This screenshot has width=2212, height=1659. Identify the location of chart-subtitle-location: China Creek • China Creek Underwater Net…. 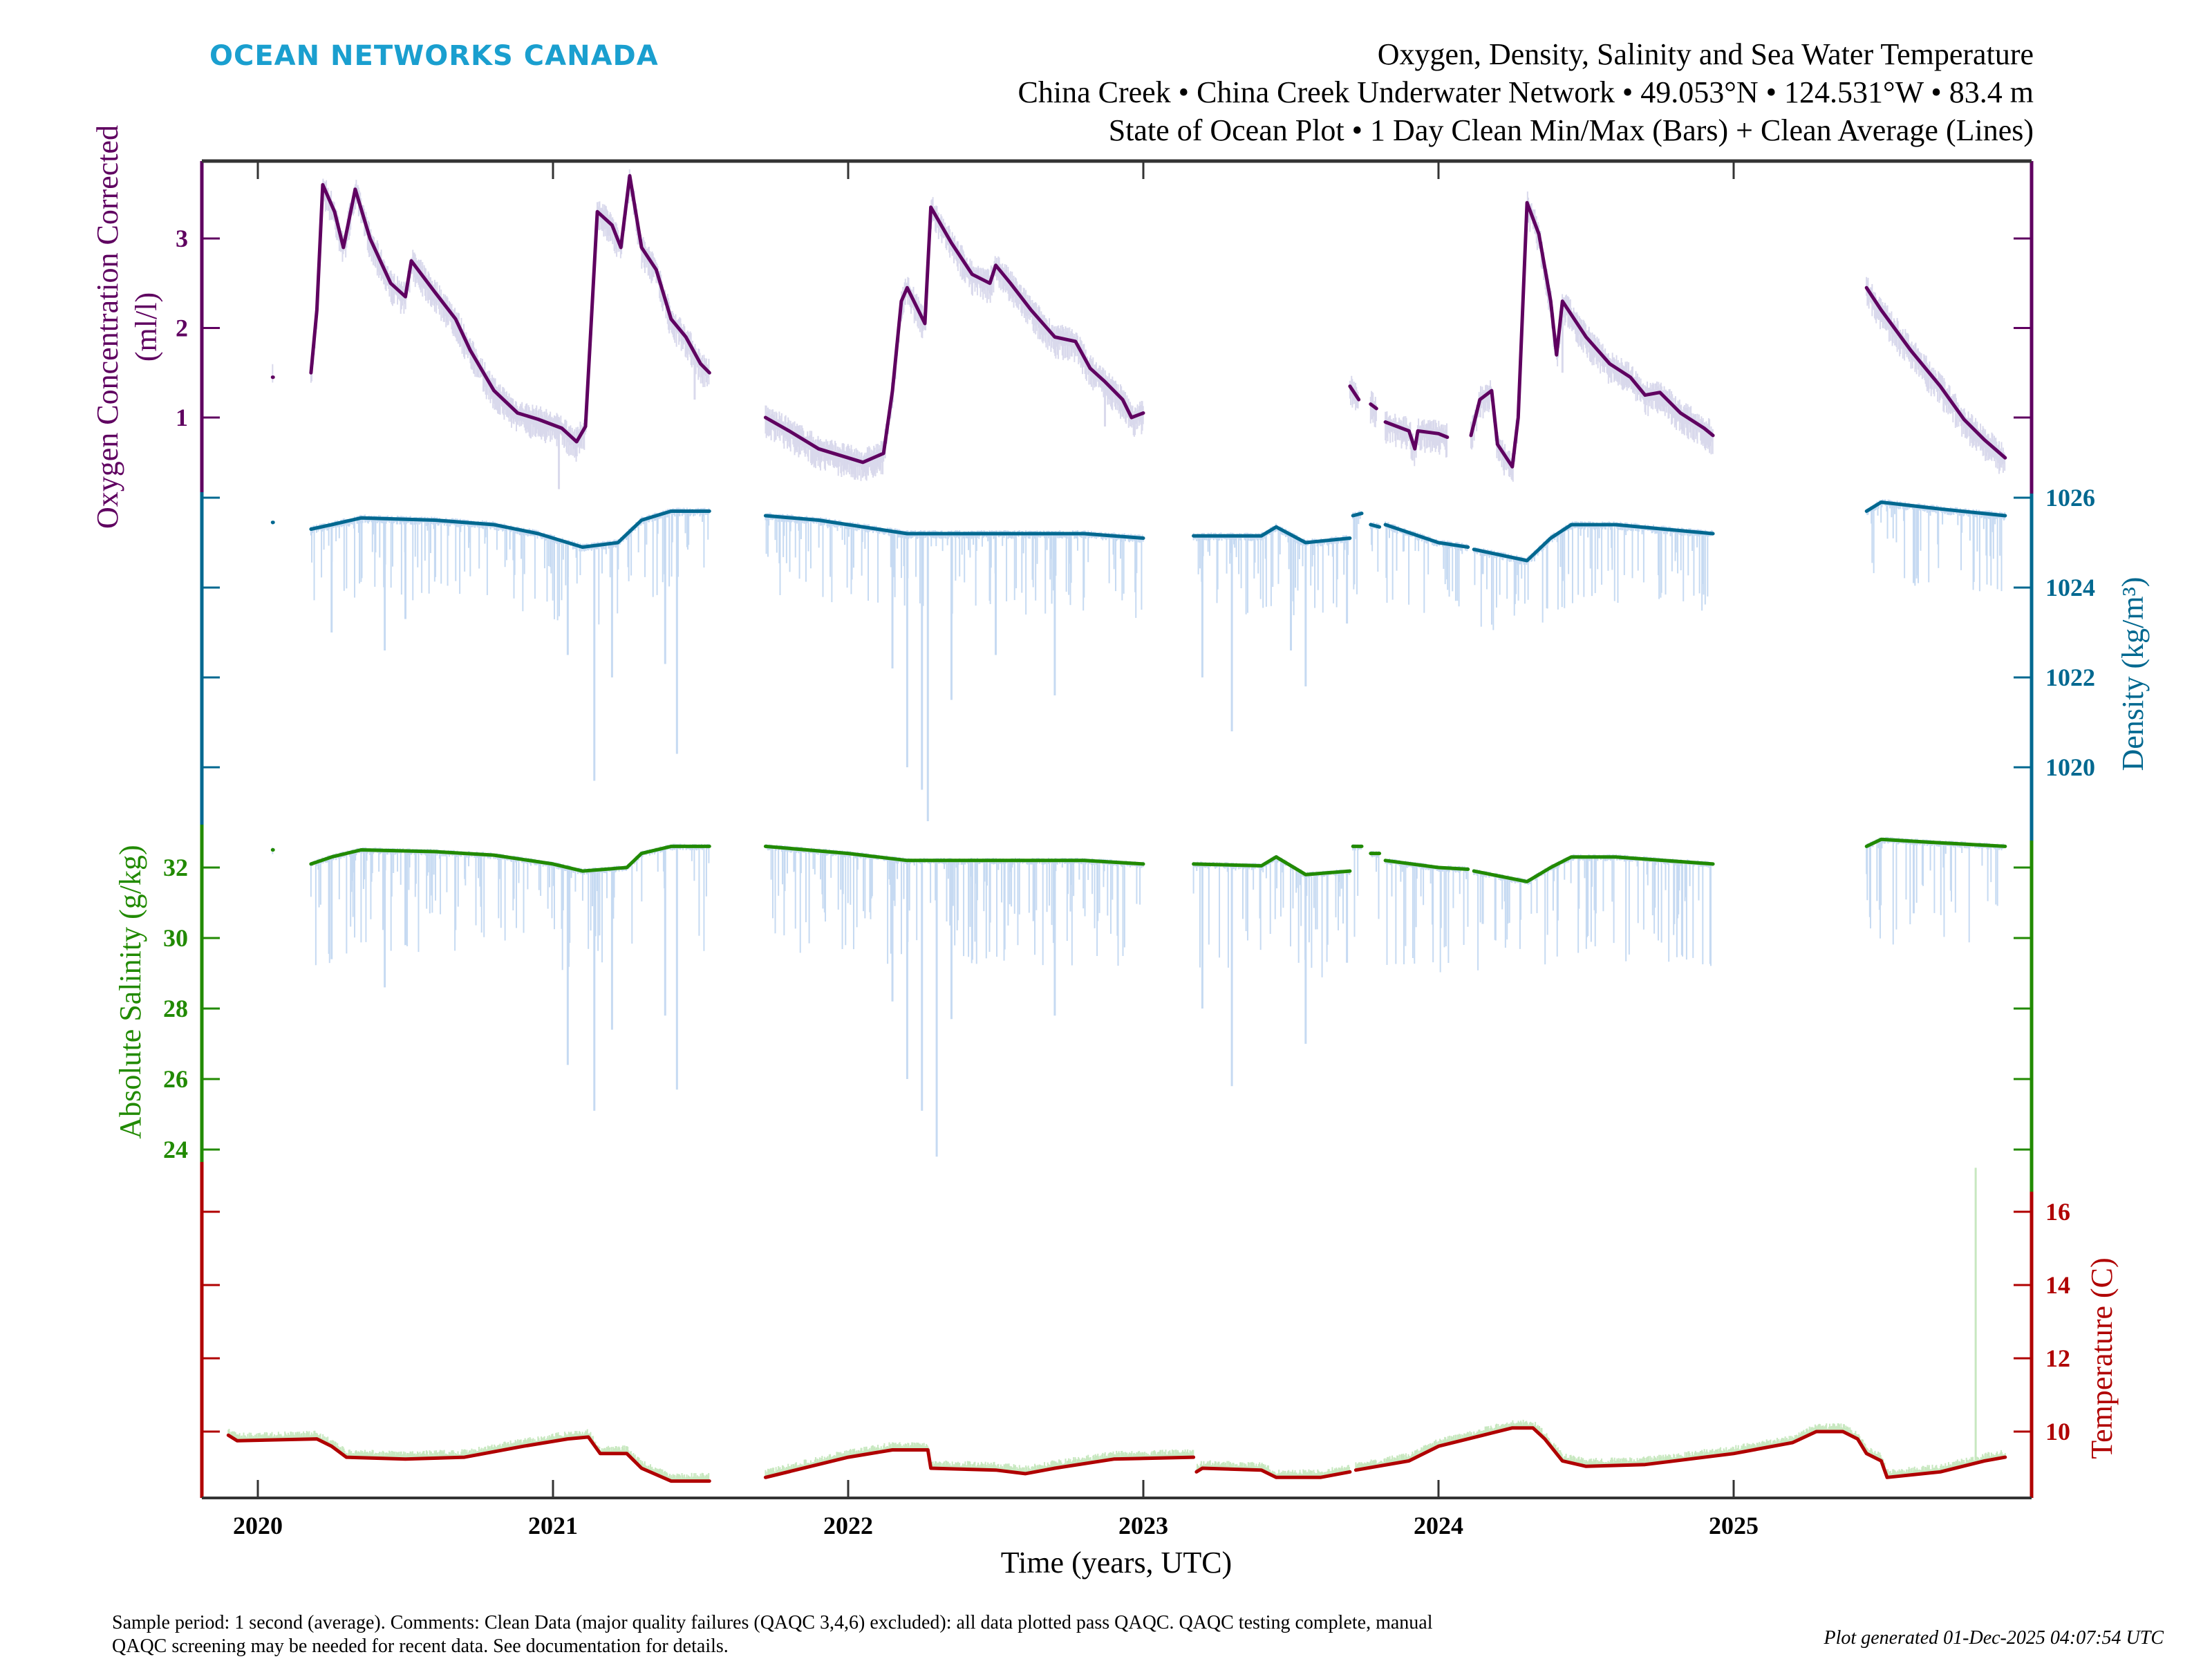
(1526, 92).